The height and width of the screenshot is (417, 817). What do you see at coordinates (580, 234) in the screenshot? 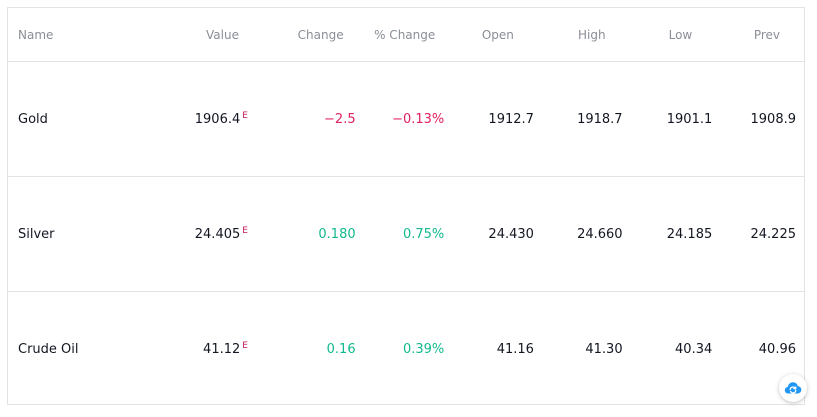
I see `high-cell: 24.660` at bounding box center [580, 234].